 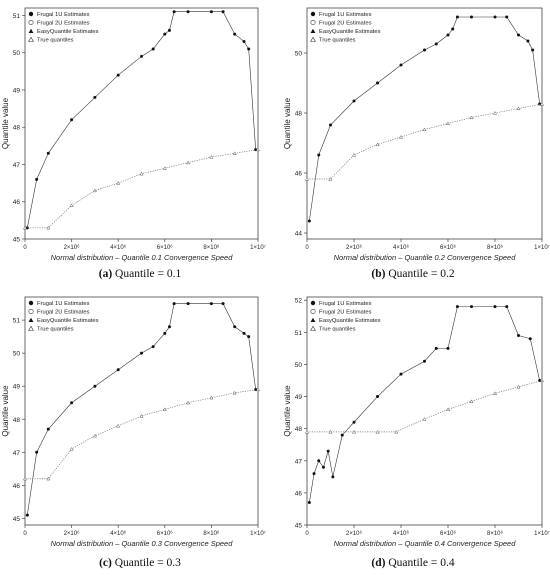 What do you see at coordinates (140, 274) in the screenshot?
I see `caption-a: (a) Quantile = 0.1` at bounding box center [140, 274].